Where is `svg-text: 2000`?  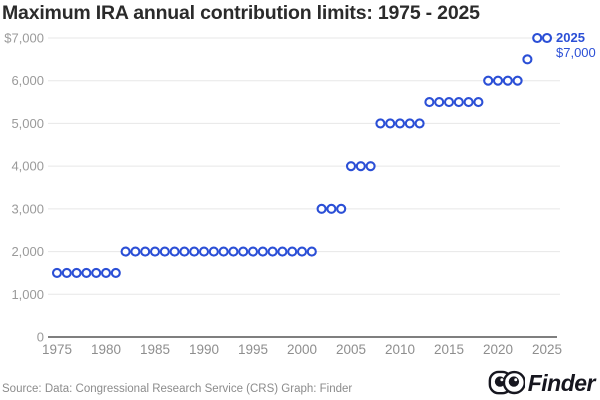 svg-text: 2000 is located at coordinates (302, 349).